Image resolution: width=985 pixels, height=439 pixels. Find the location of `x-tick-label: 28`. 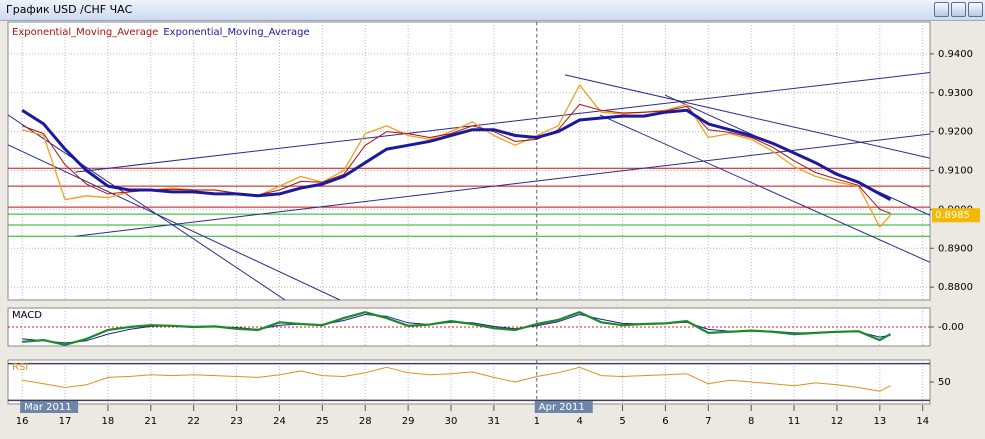

x-tick-label: 28 is located at coordinates (365, 421).